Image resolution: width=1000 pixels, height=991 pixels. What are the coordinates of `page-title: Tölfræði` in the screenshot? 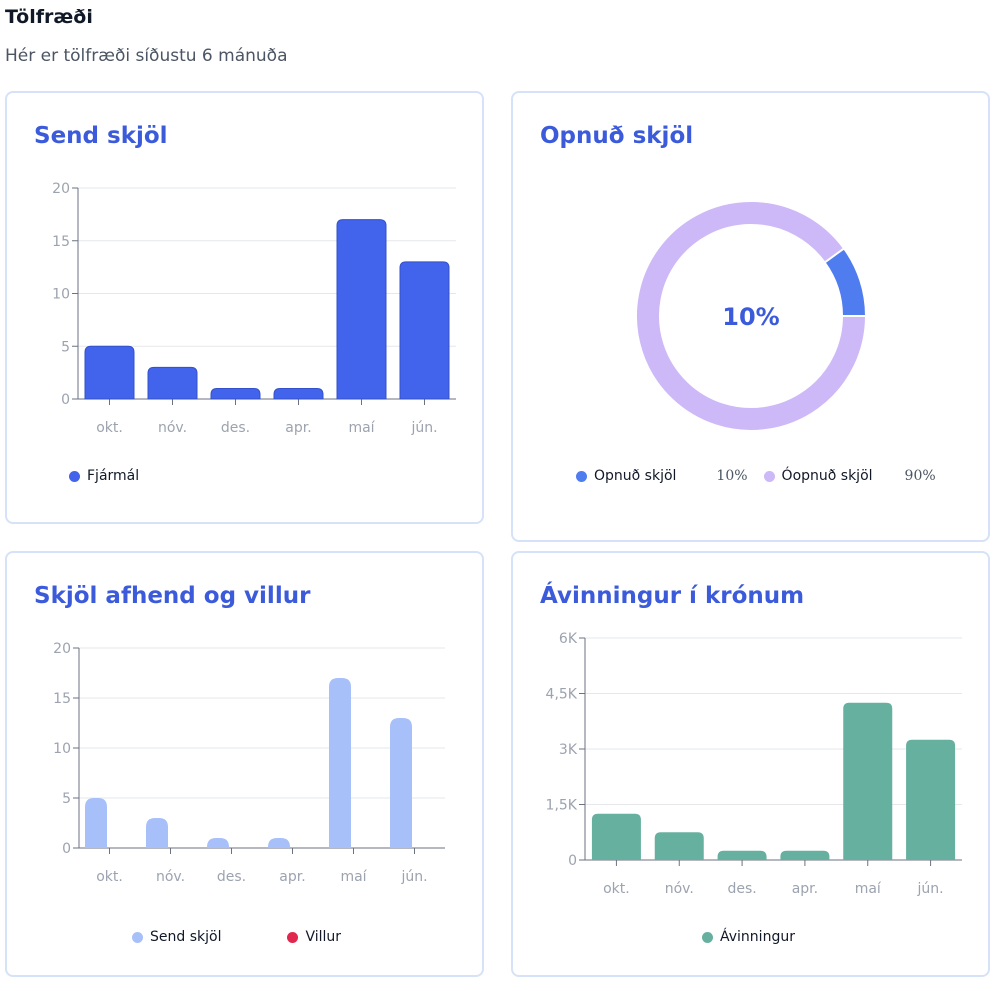 It's located at (49, 17).